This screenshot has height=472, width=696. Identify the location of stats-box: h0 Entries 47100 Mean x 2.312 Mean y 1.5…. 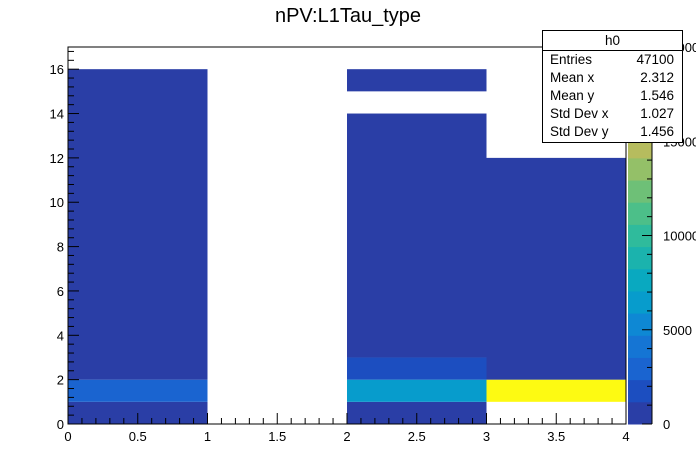
(612, 86).